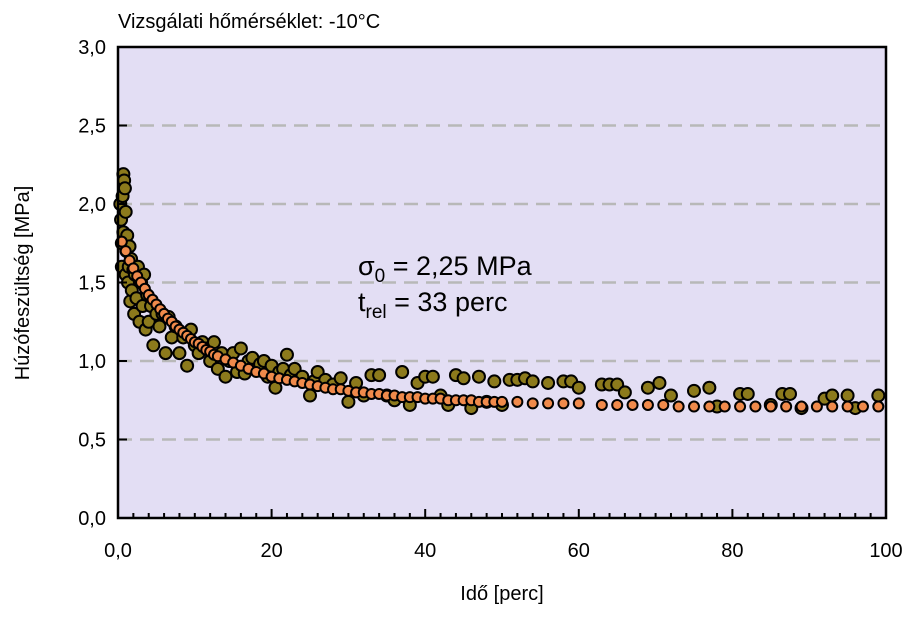 This screenshot has width=918, height=618. I want to click on svg-text: σ0 = 2,25 MPa, so click(445, 269).